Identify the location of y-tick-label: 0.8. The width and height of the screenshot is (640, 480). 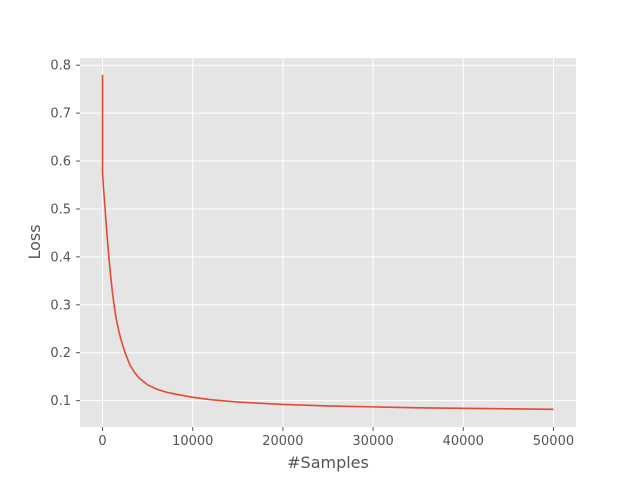
(60, 66).